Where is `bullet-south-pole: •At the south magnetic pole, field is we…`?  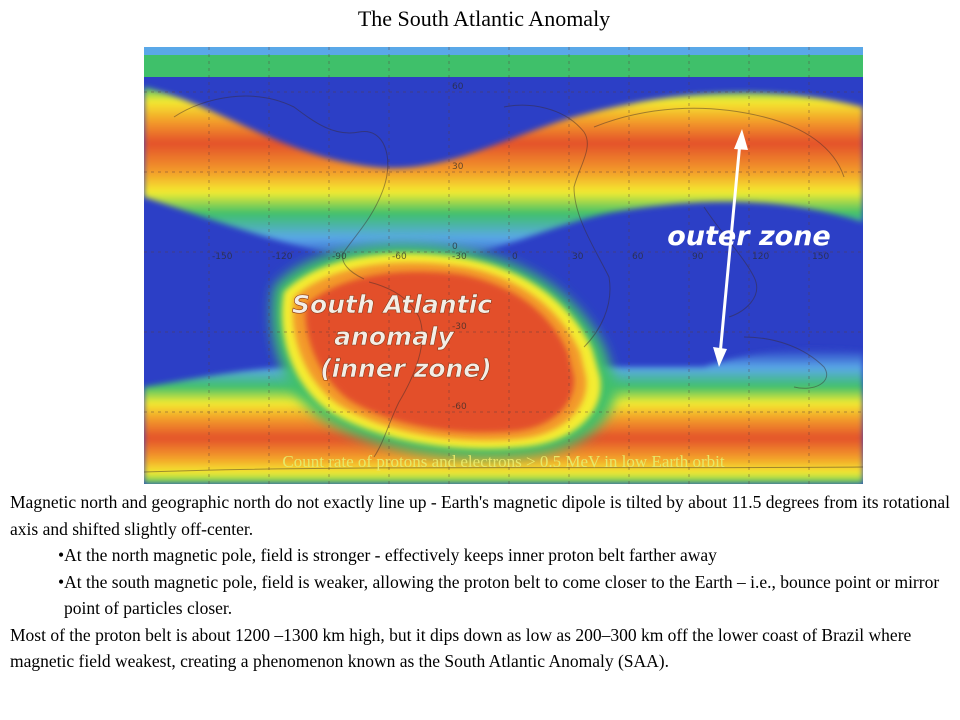 bullet-south-pole: •At the south magnetic pole, field is we… is located at coordinates (499, 595).